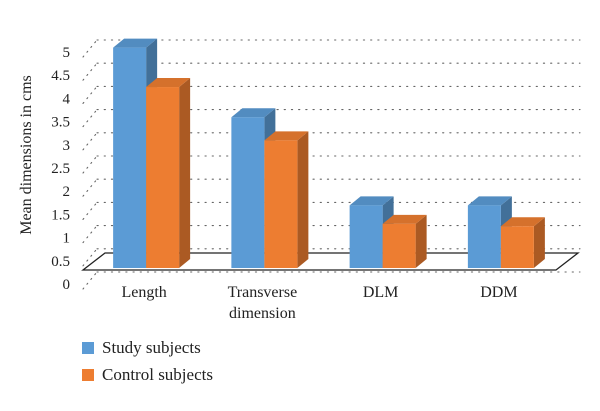 The image size is (600, 411). Describe the element at coordinates (26, 155) in the screenshot. I see `y-axis-title: Mean dimensions in cms` at that location.